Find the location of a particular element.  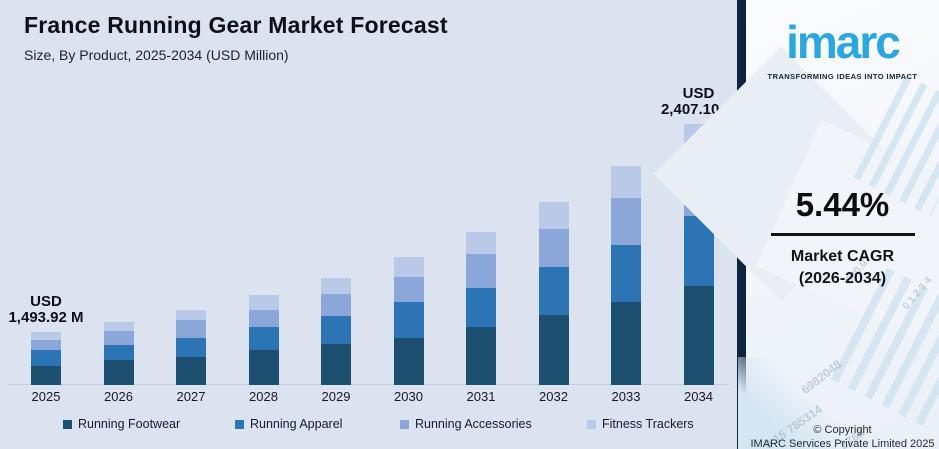

cagr-label: Market CAGR is located at coordinates (842, 256).